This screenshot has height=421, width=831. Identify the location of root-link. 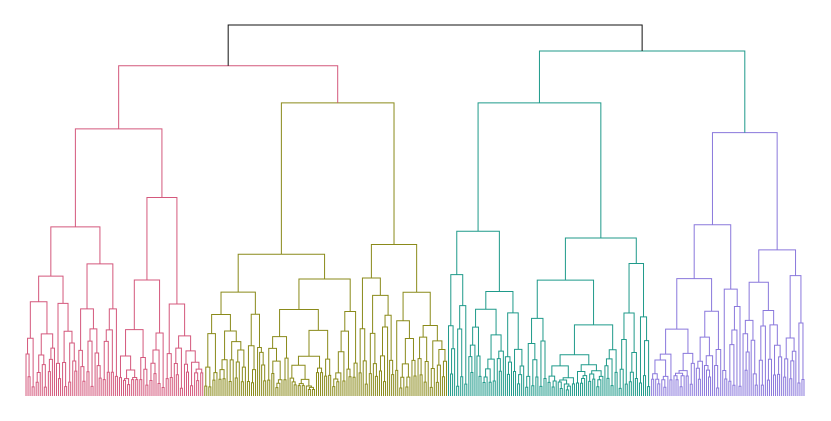
(435, 45).